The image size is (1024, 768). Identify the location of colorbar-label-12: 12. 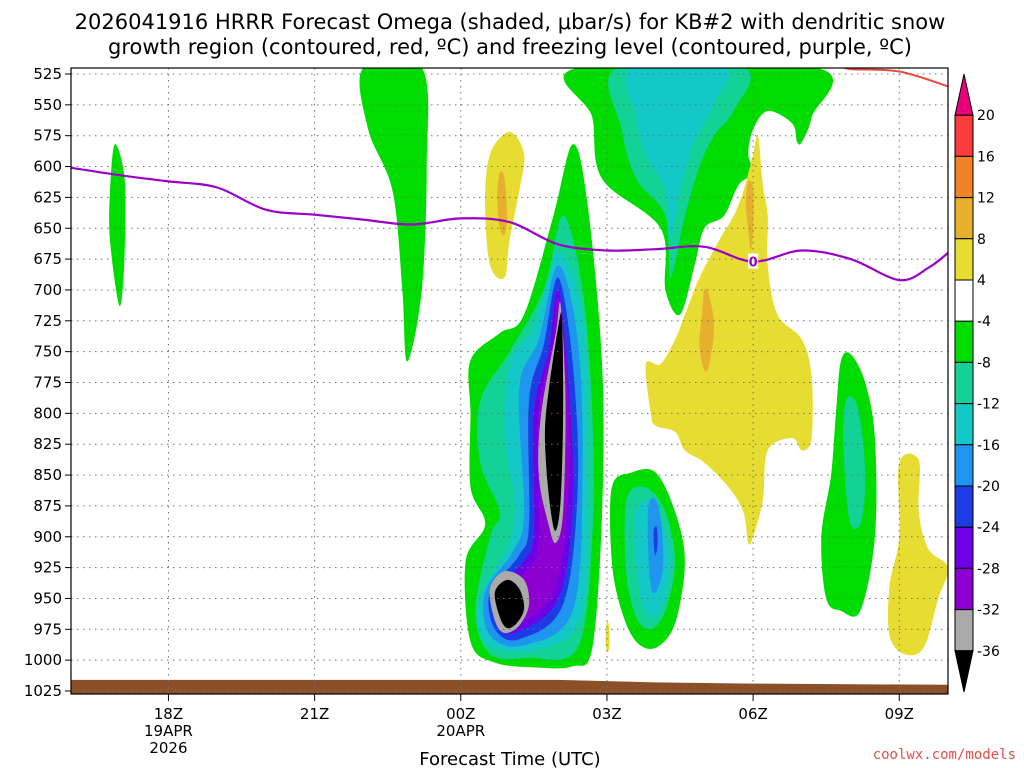
(986, 199).